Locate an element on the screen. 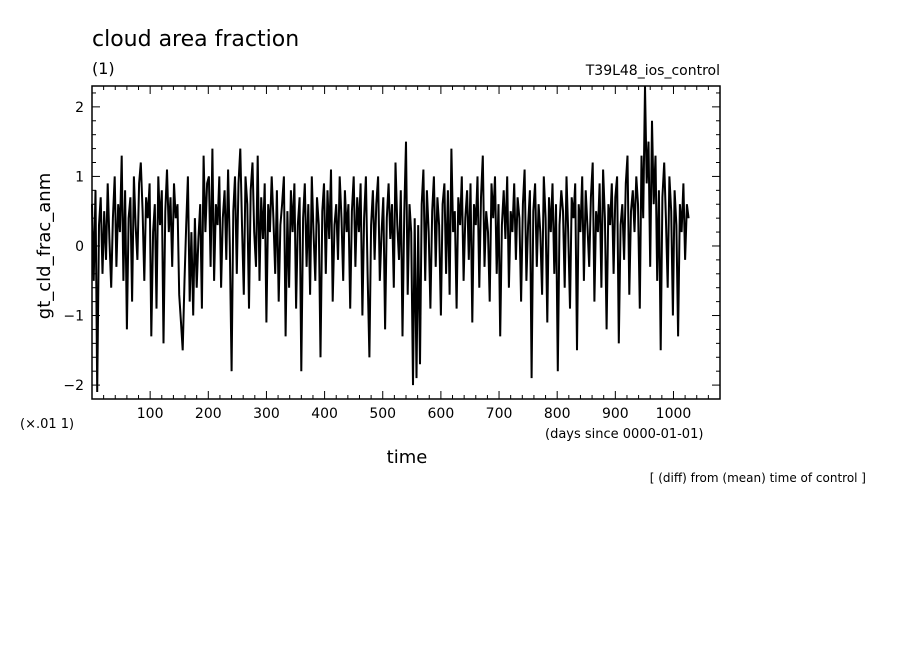  x-tick-label: 1000 is located at coordinates (674, 414).